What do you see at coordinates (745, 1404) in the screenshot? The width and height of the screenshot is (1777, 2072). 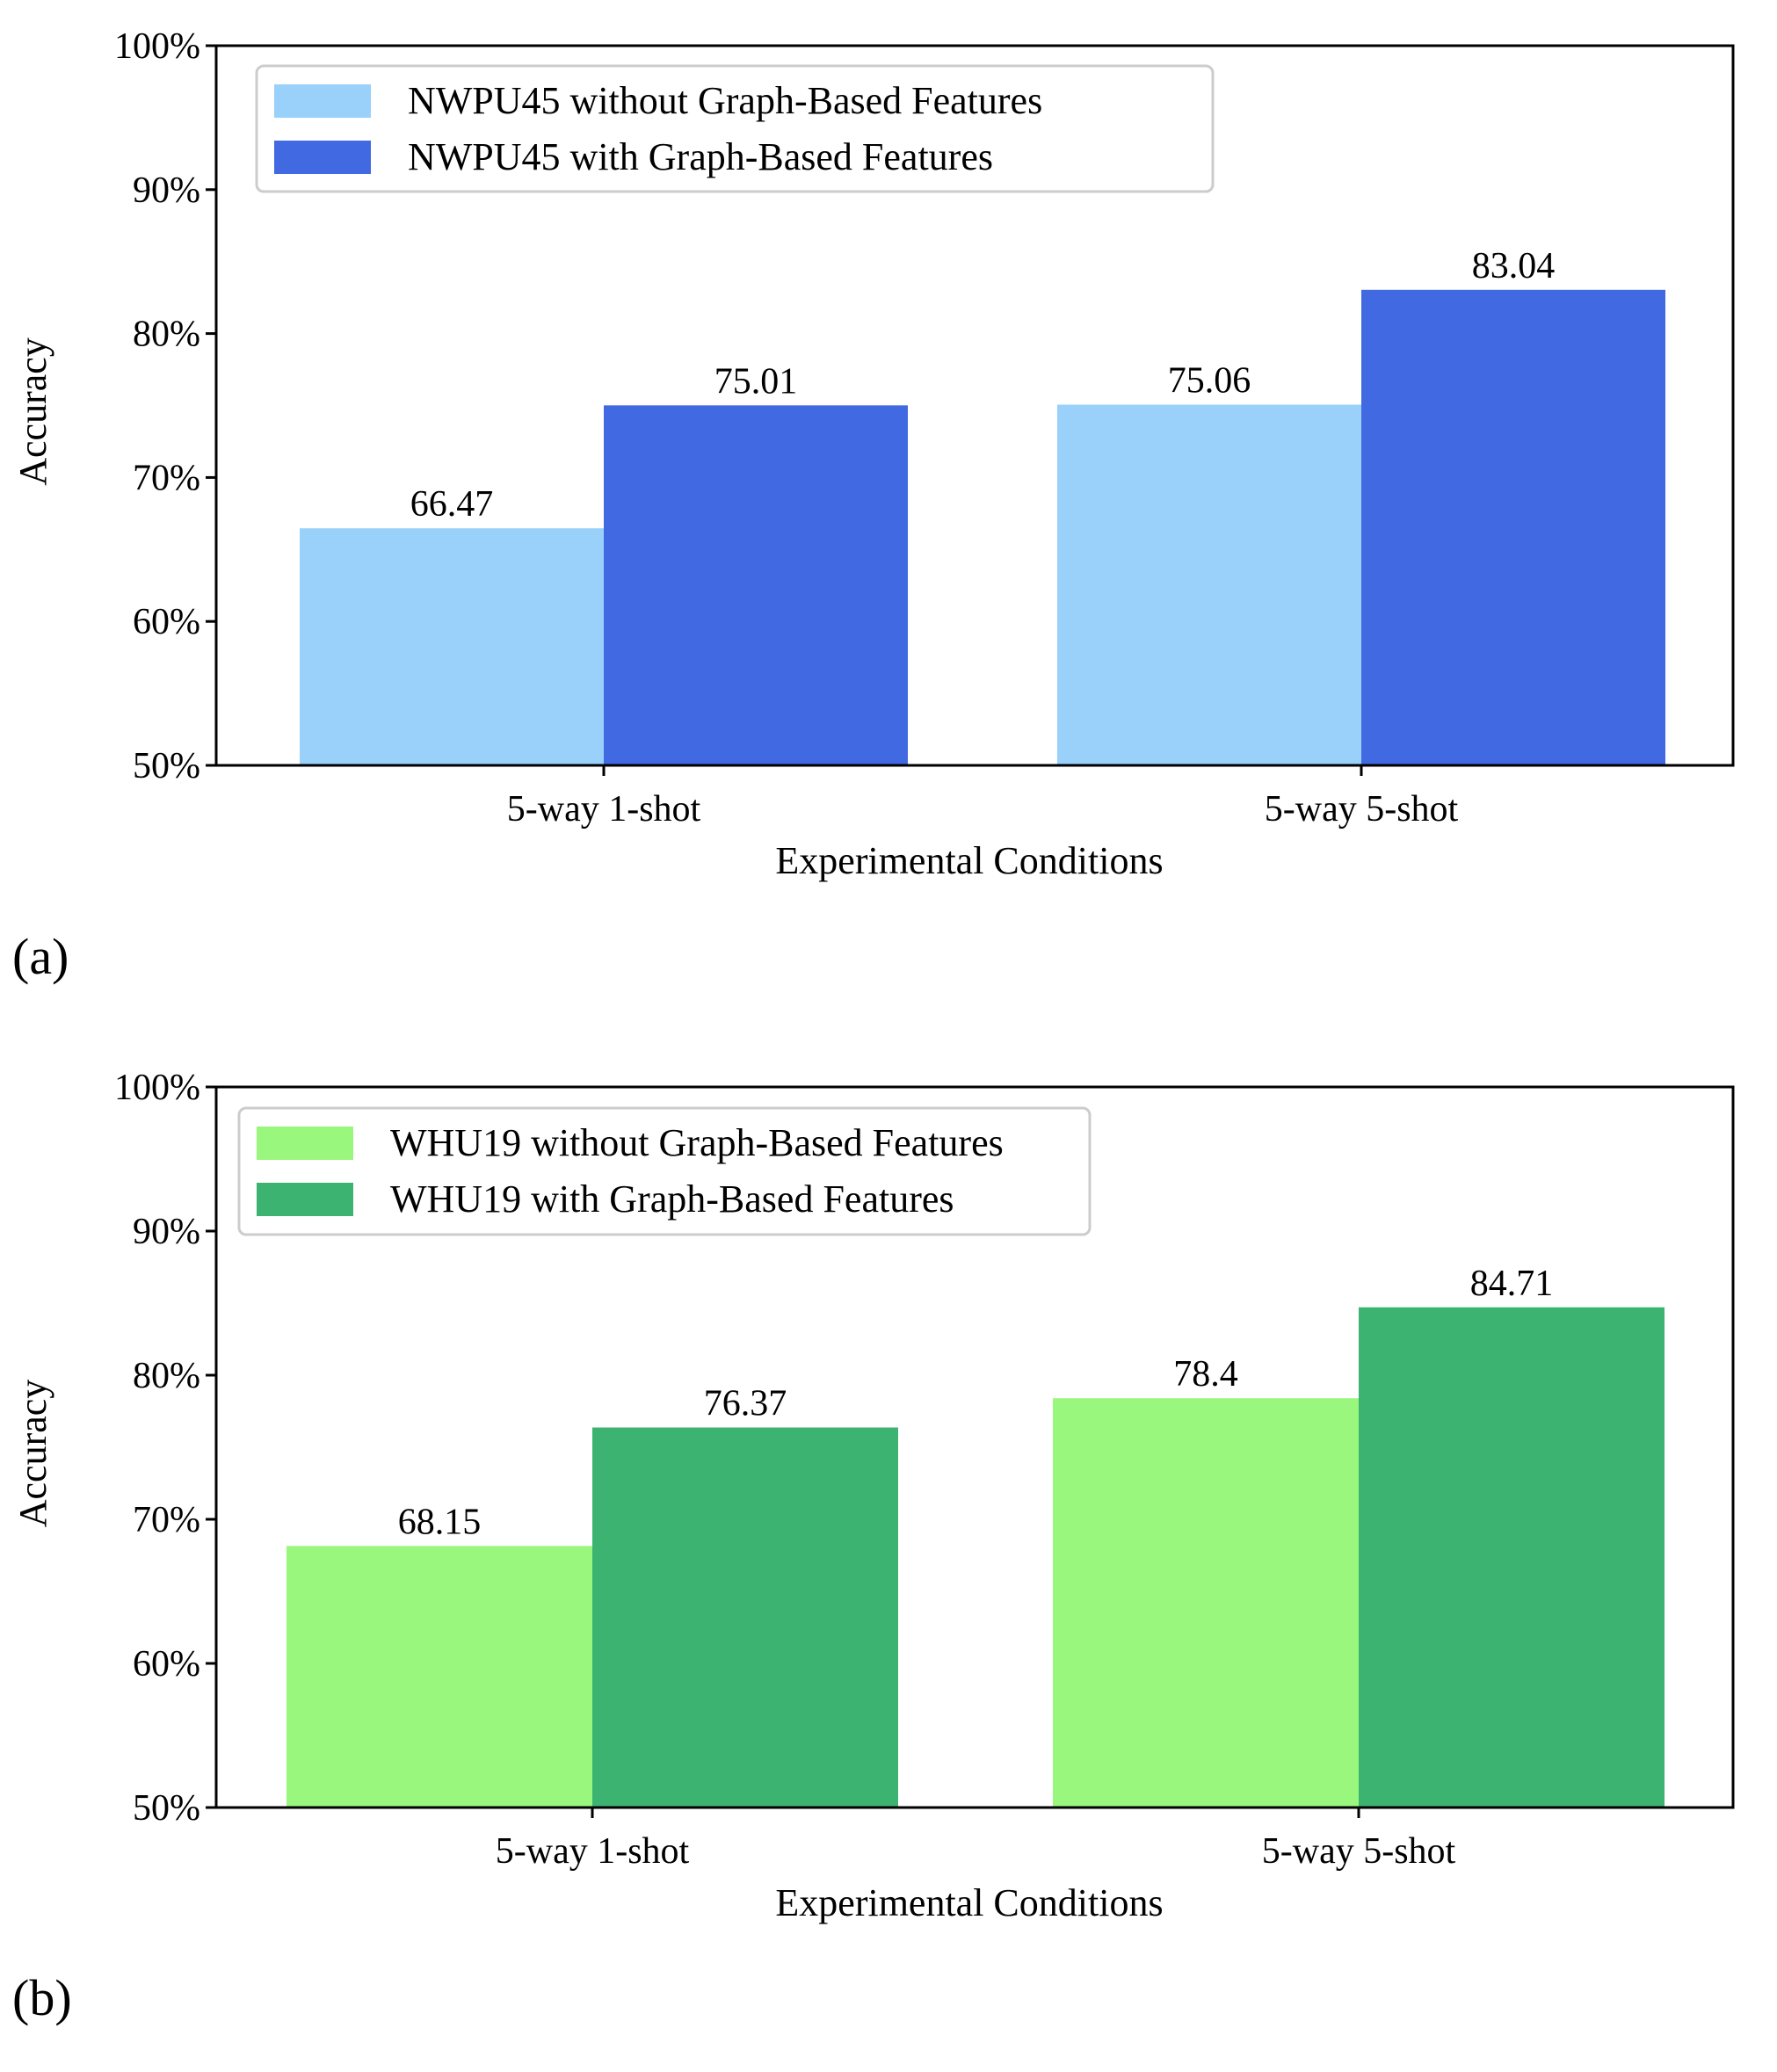 I see `data-label: 76.37` at bounding box center [745, 1404].